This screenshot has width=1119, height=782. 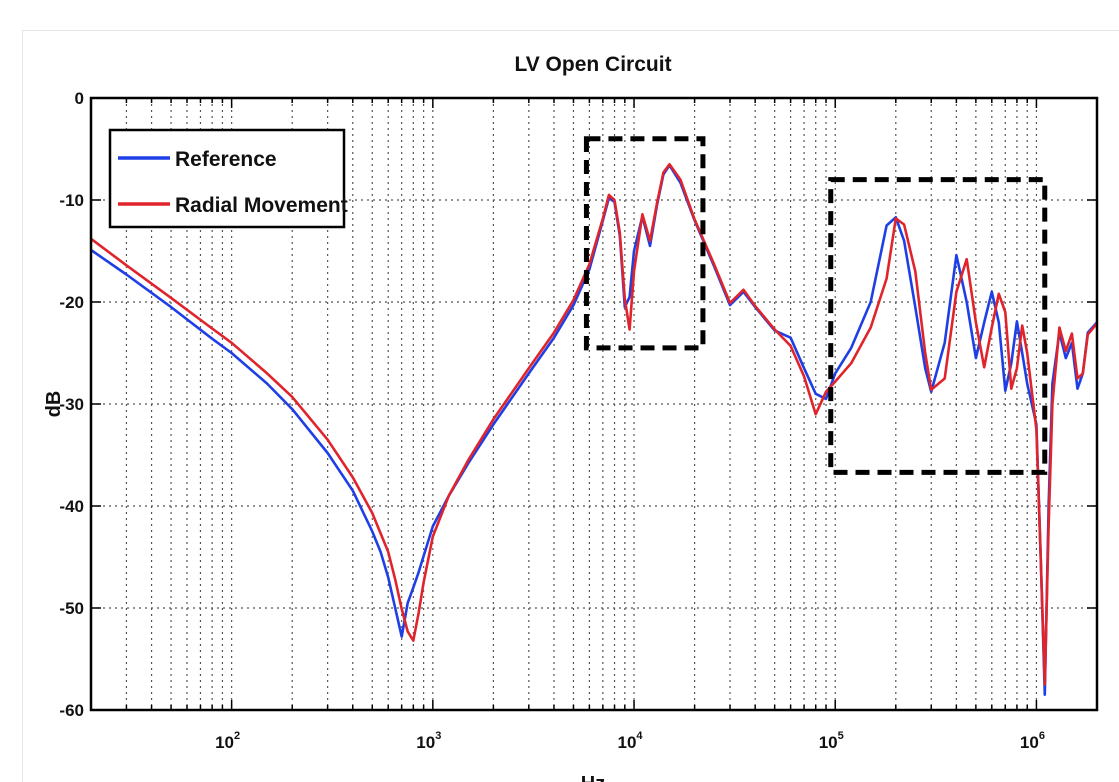 I want to click on x-tick-label: 10⁶, so click(x=1032, y=741).